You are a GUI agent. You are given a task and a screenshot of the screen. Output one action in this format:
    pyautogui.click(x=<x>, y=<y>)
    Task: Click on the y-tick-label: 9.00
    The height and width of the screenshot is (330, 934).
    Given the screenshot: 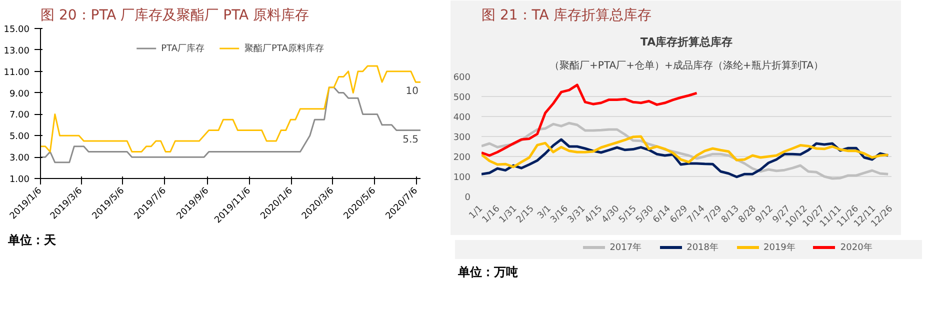 What is the action you would take?
    pyautogui.click(x=19, y=94)
    